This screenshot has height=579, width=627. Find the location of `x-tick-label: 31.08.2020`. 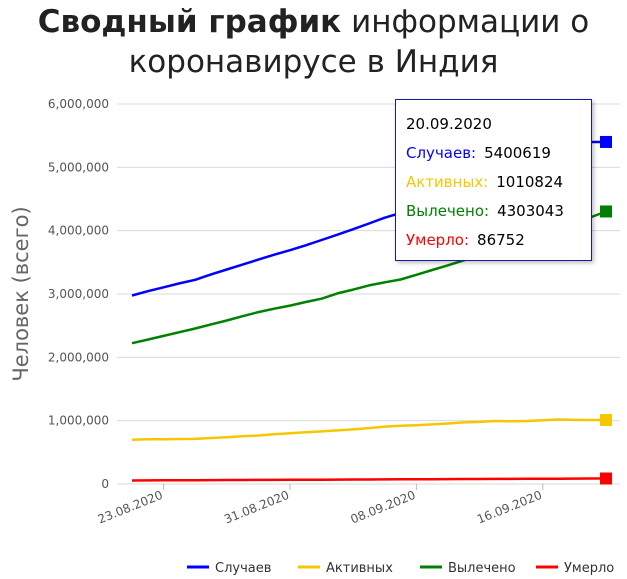

x-tick-label: 31.08.2020 is located at coordinates (256, 507).